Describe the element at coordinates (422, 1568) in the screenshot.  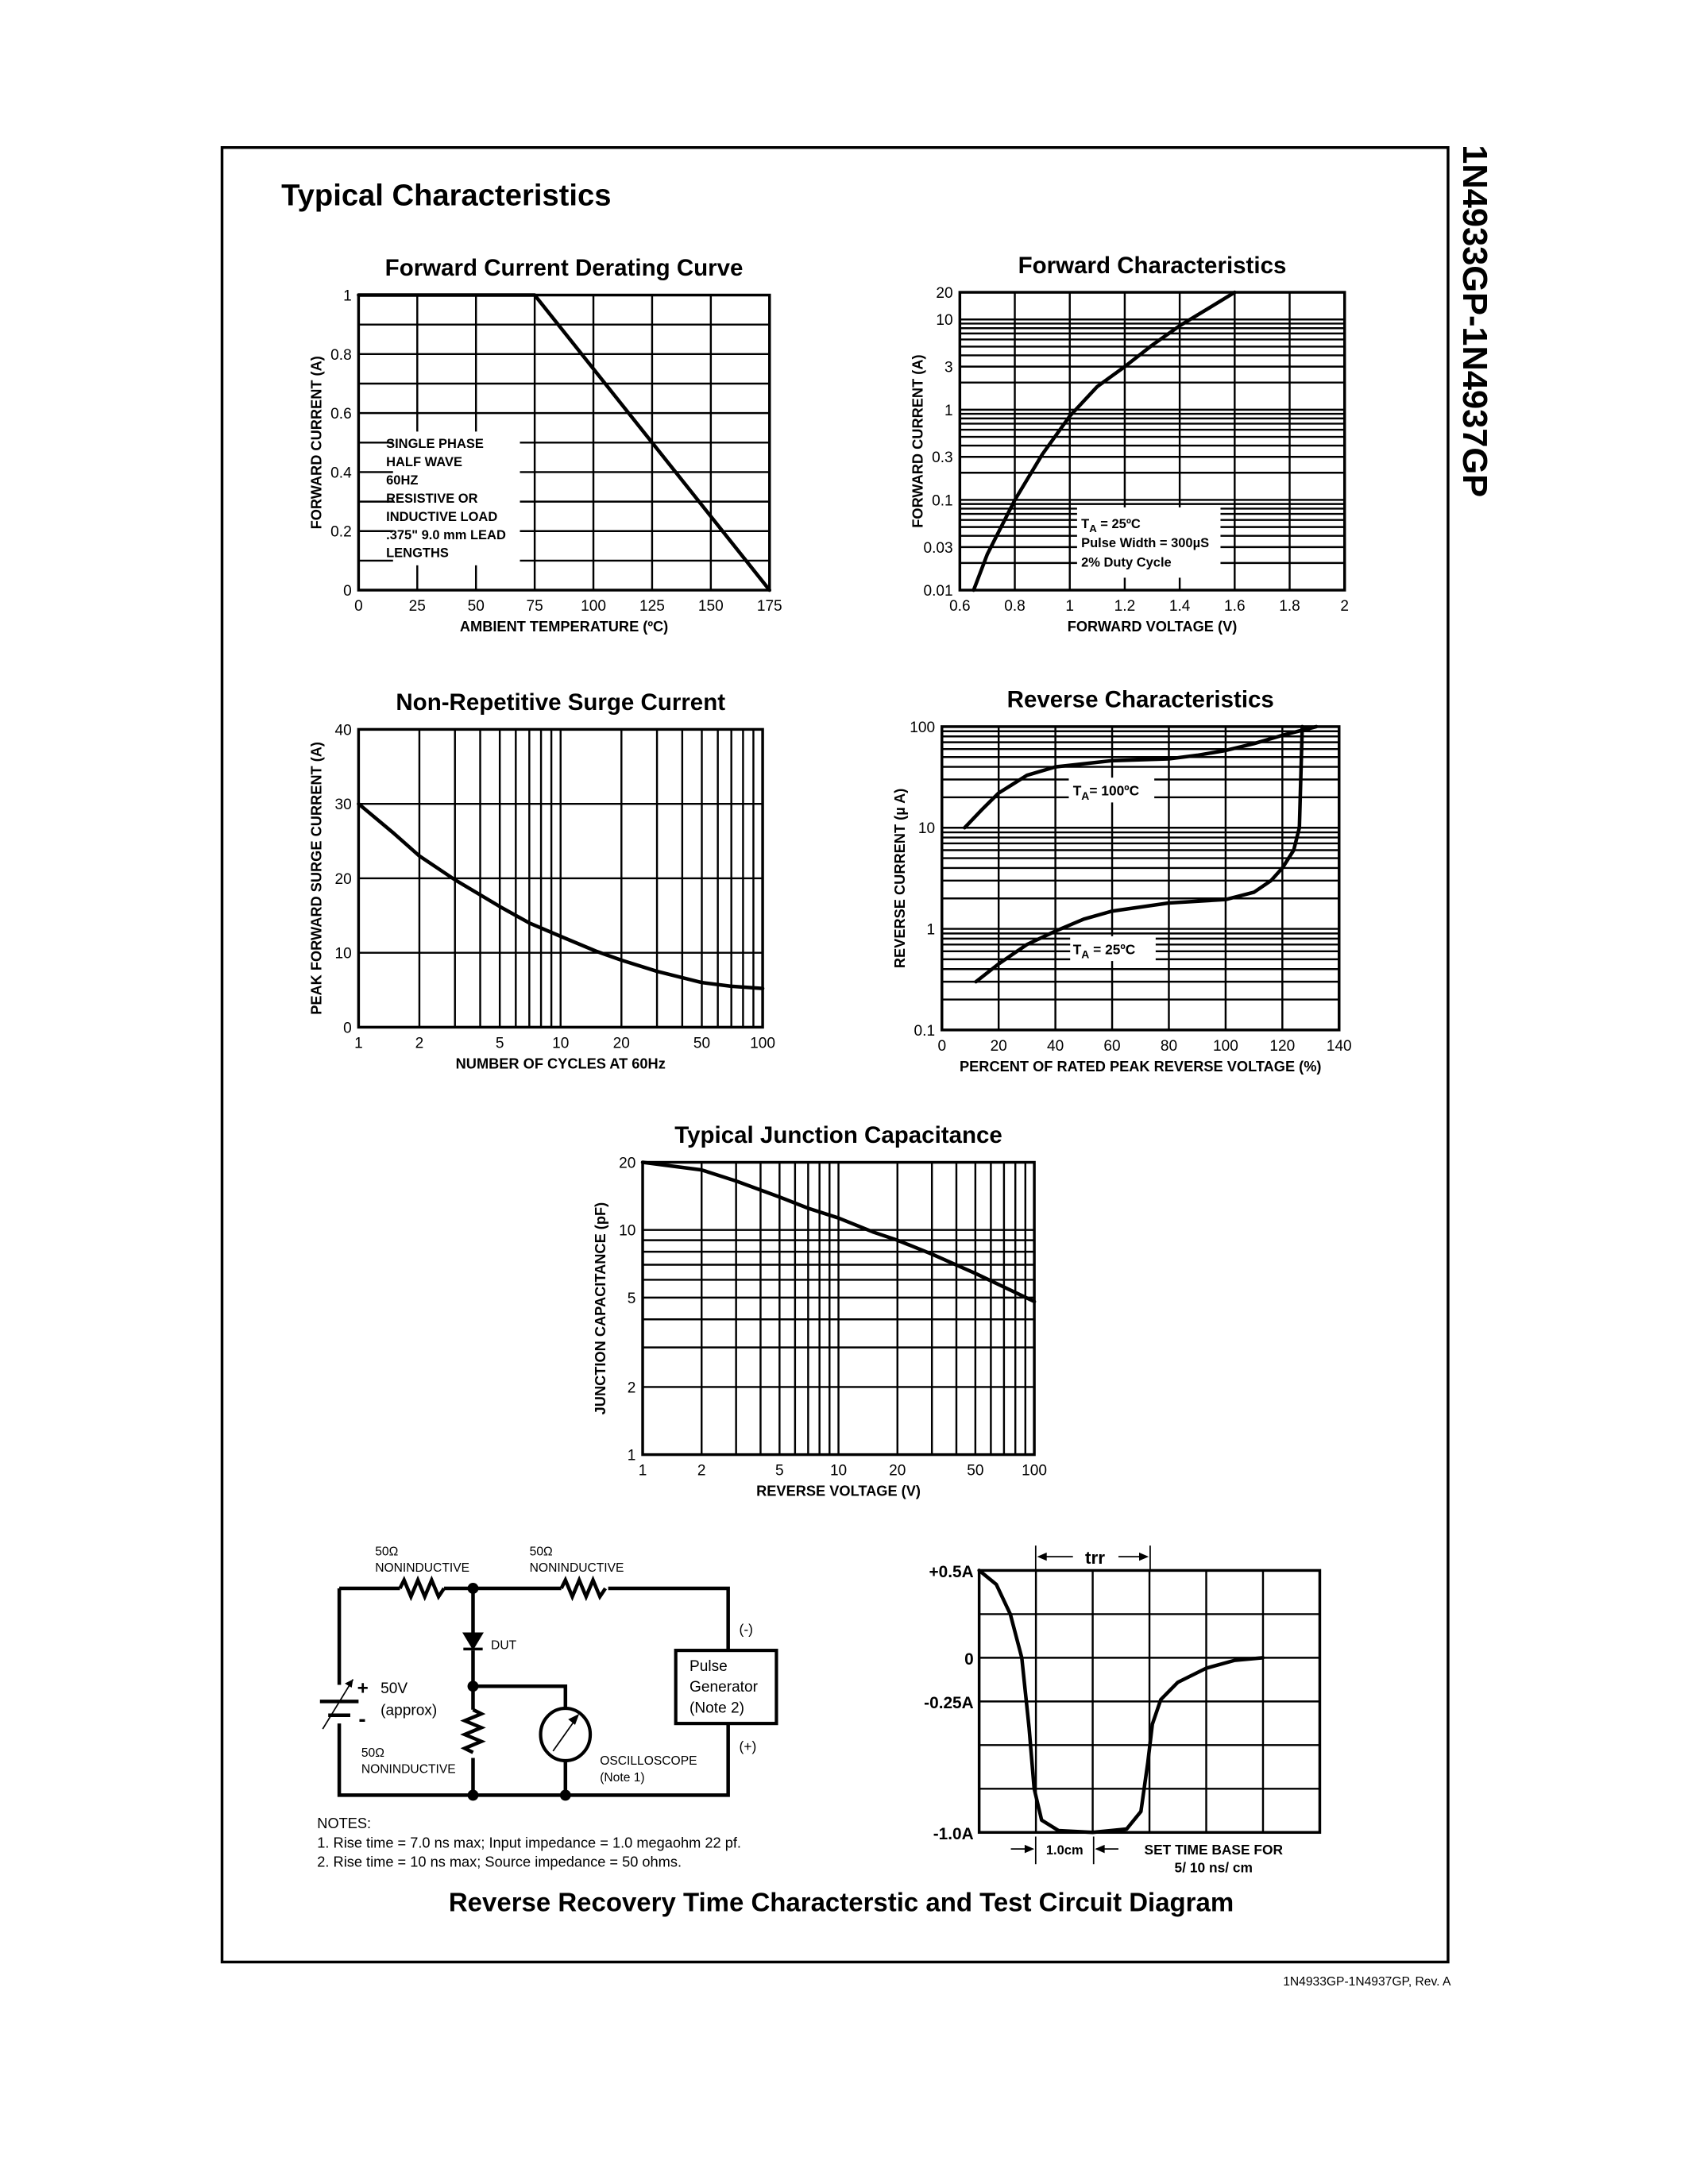
I see `r1-type: NONINDUCTIVE` at that location.